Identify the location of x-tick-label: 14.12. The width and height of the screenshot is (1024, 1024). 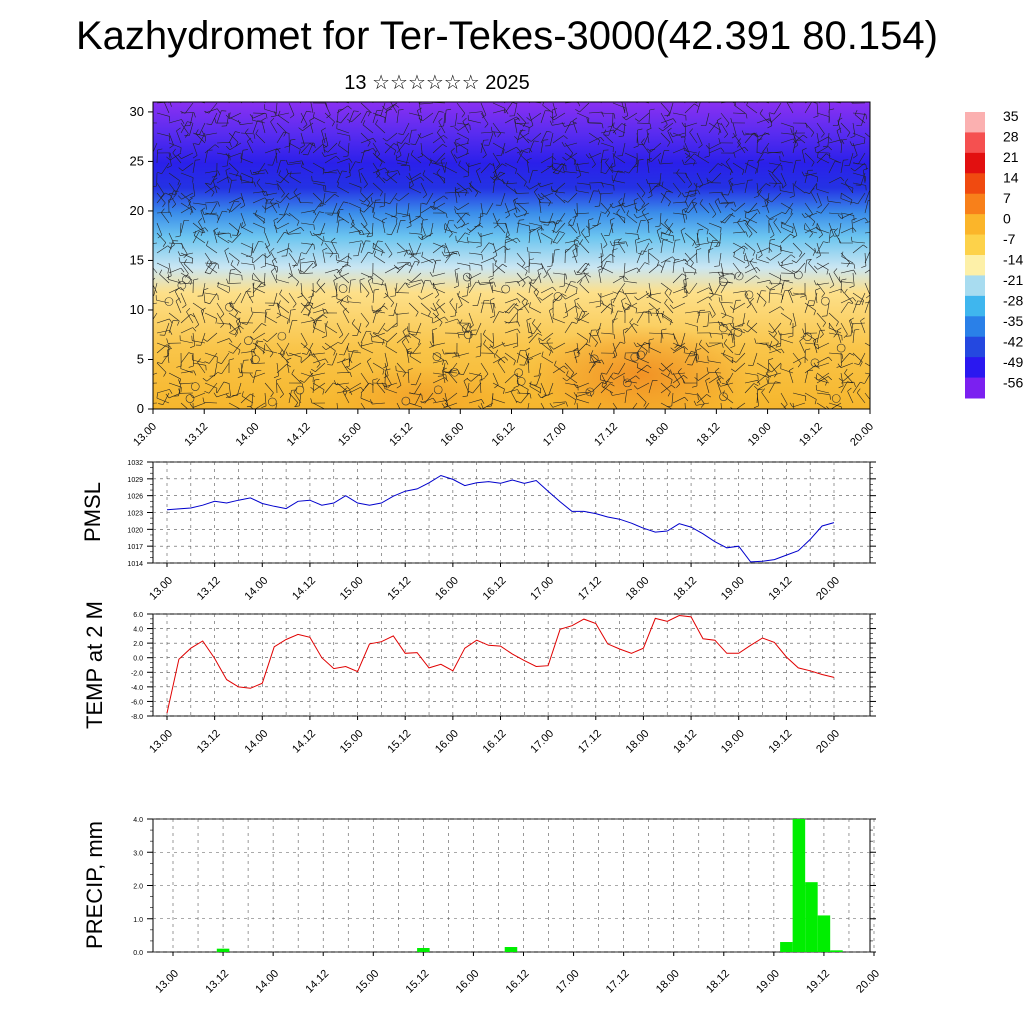
(304, 589).